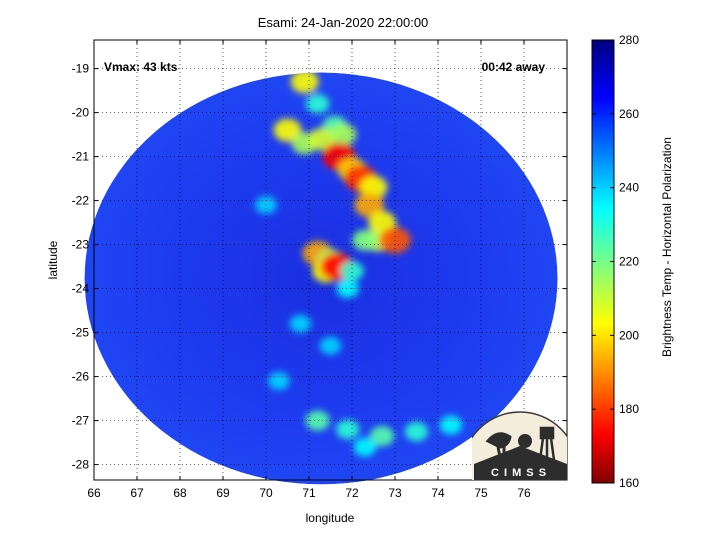  Describe the element at coordinates (81, 333) in the screenshot. I see `y-tick-label: -25` at that location.